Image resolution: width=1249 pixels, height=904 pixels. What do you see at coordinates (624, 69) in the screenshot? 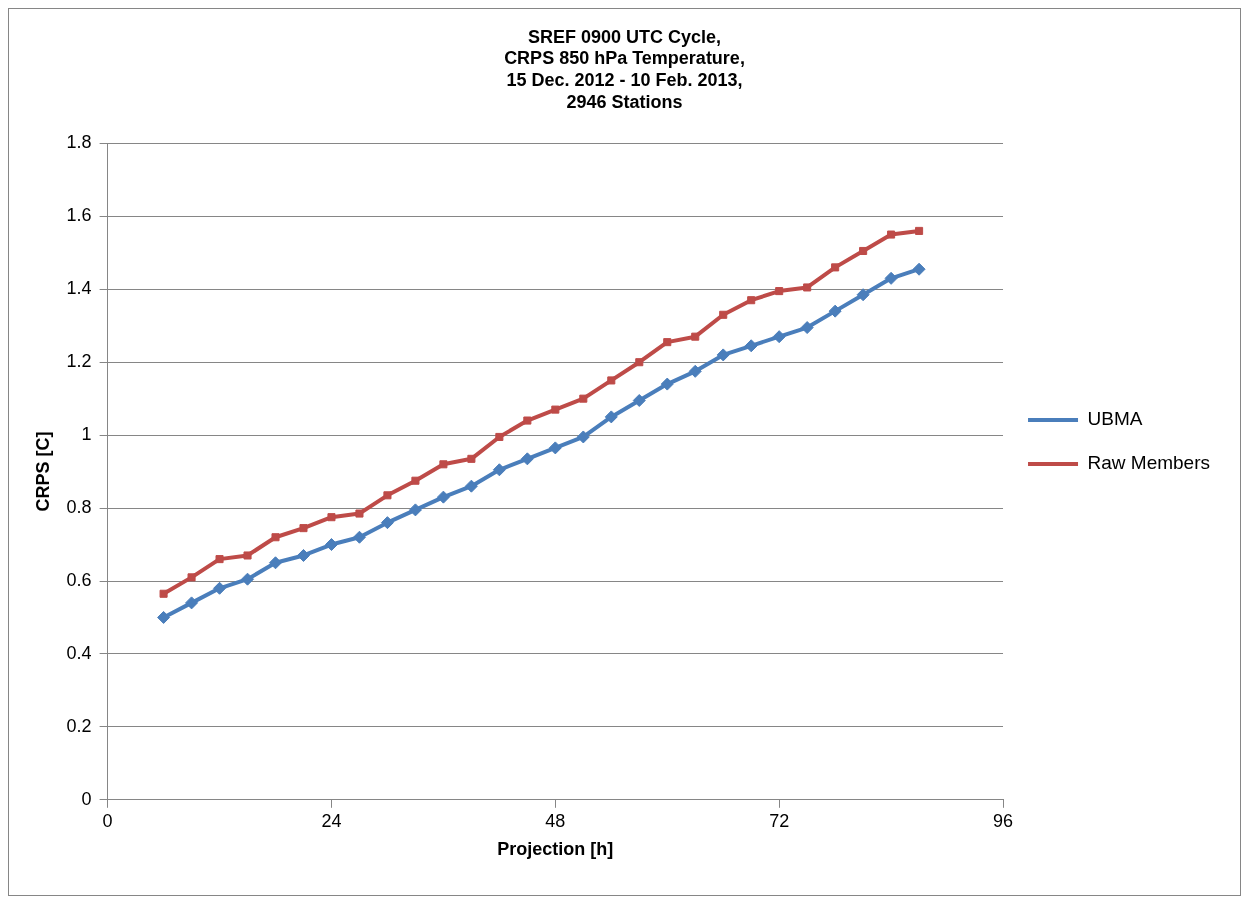
I see `chart-title: SREF 0900 UTC Cycle, CRPS 850 hPa Temperature, 15 Dec. 2012 - 10 Feb. 2013, 2946 Stations` at bounding box center [624, 69].